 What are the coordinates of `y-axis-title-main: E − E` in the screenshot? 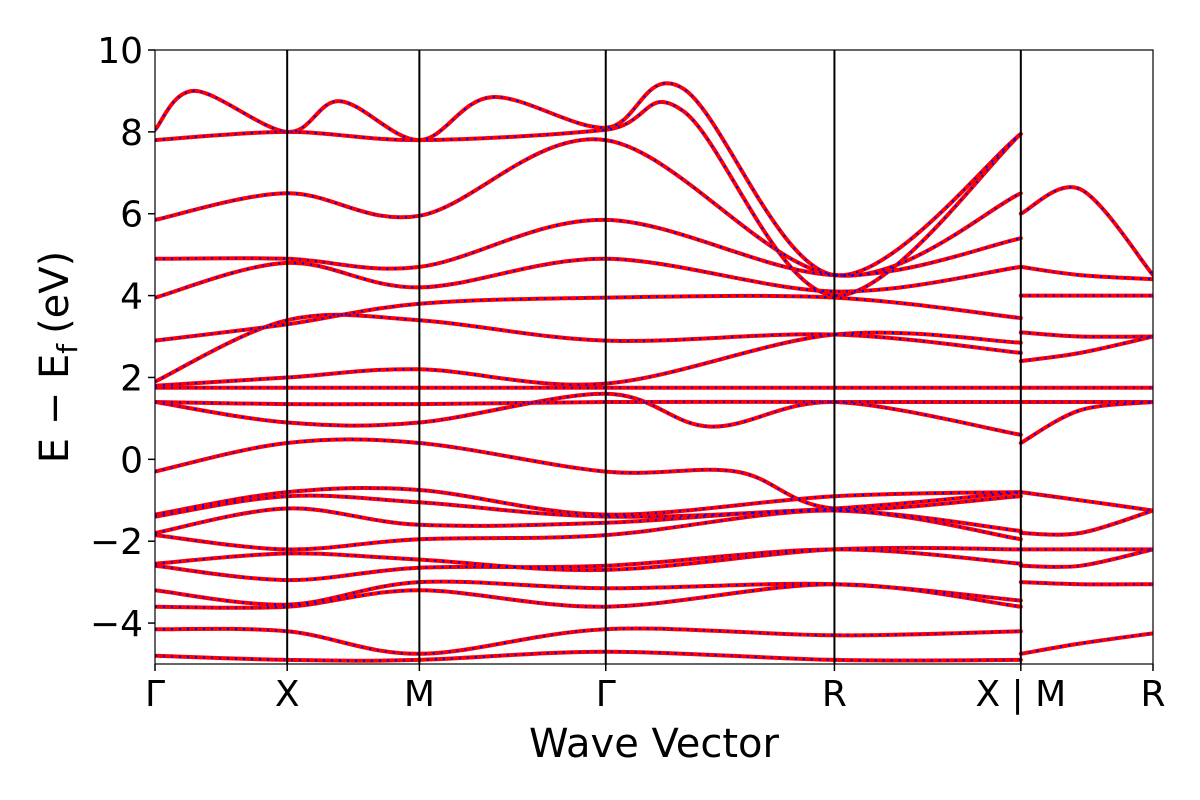 It's located at (55, 409).